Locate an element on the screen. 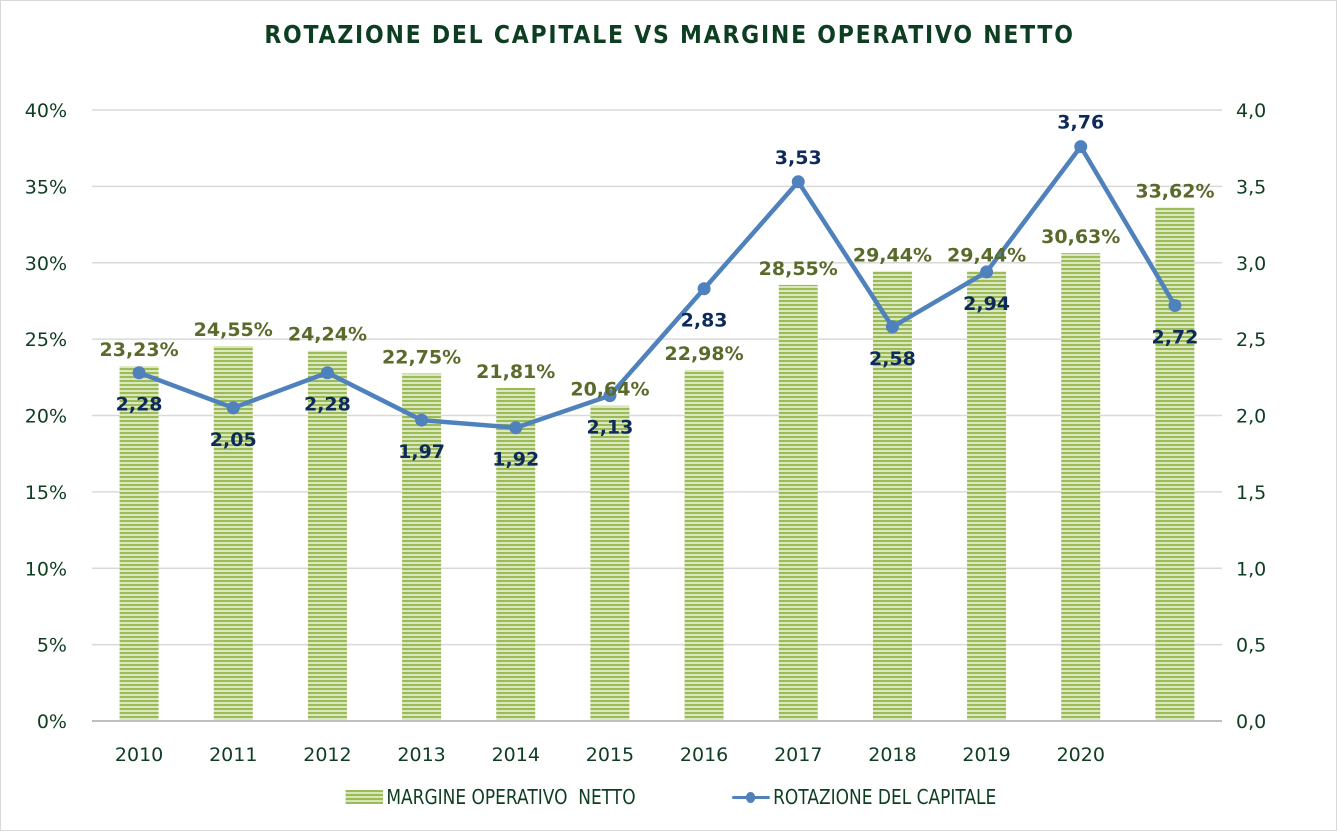  y-right-tick-label: 1,5 is located at coordinates (1251, 493).